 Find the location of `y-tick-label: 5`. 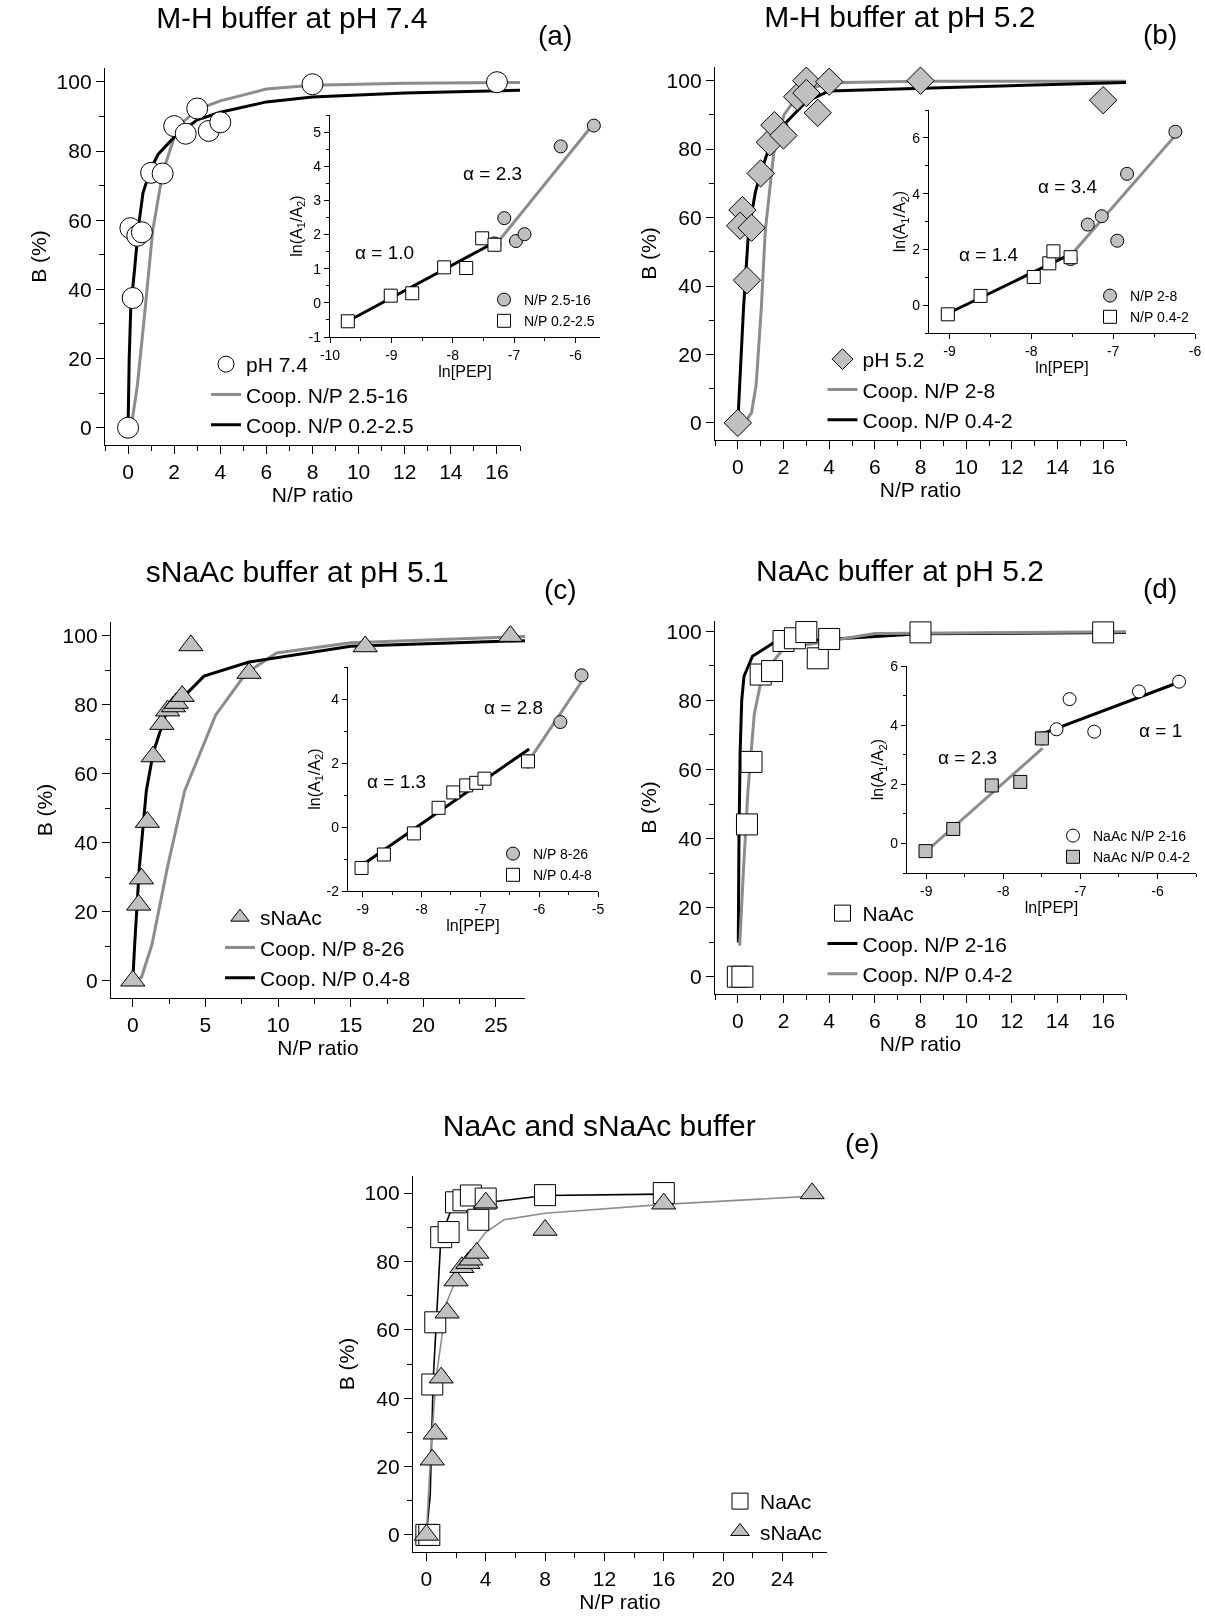

y-tick-label: 5 is located at coordinates (317, 131).